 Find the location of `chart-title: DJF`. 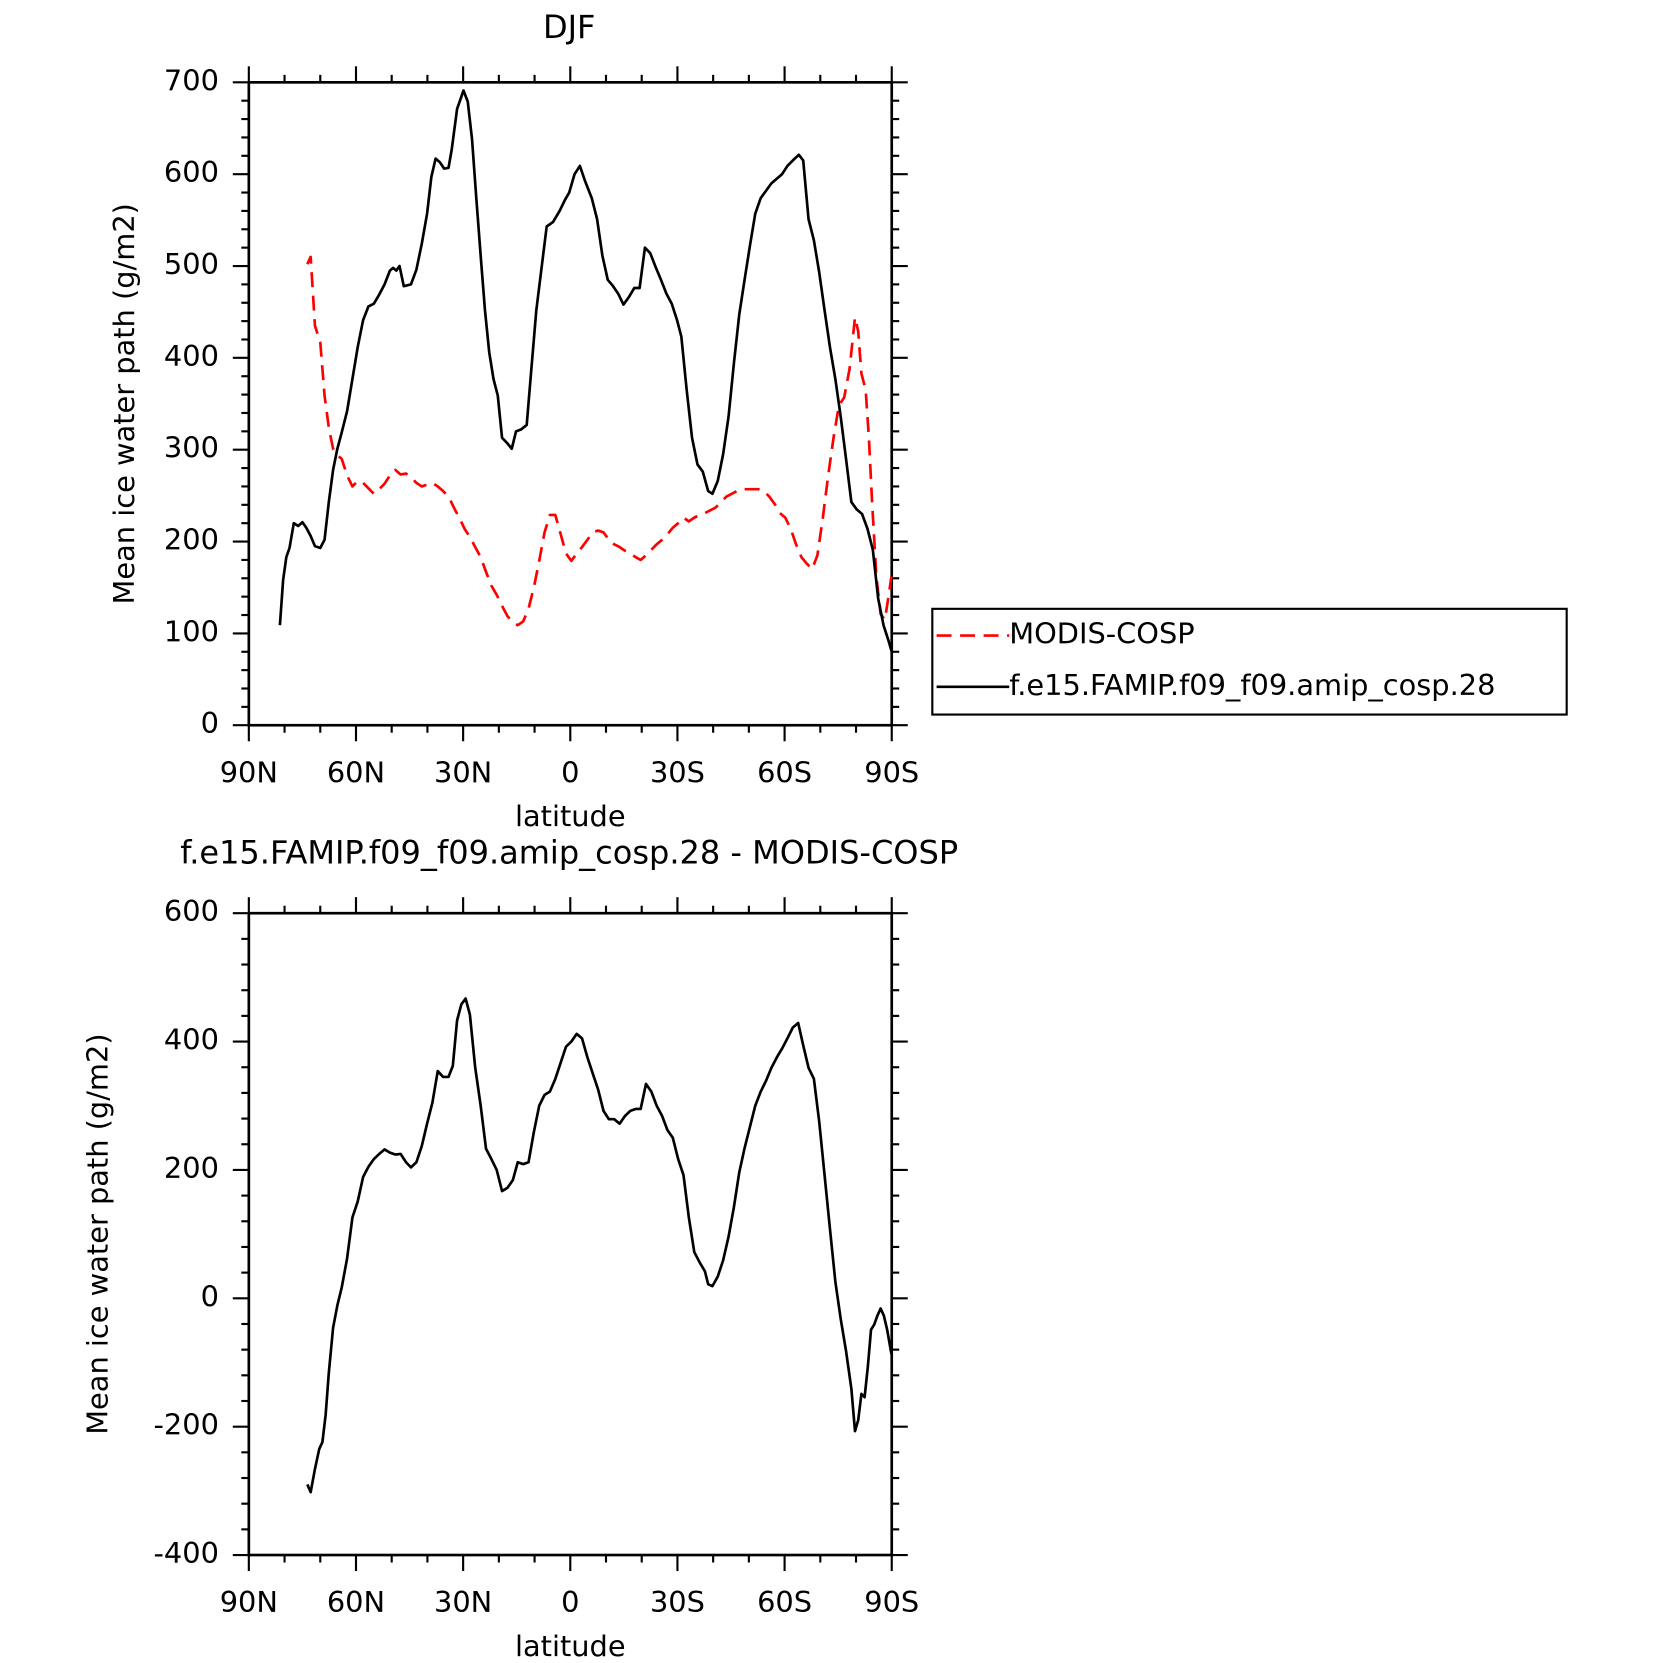

chart-title: DJF is located at coordinates (569, 27).